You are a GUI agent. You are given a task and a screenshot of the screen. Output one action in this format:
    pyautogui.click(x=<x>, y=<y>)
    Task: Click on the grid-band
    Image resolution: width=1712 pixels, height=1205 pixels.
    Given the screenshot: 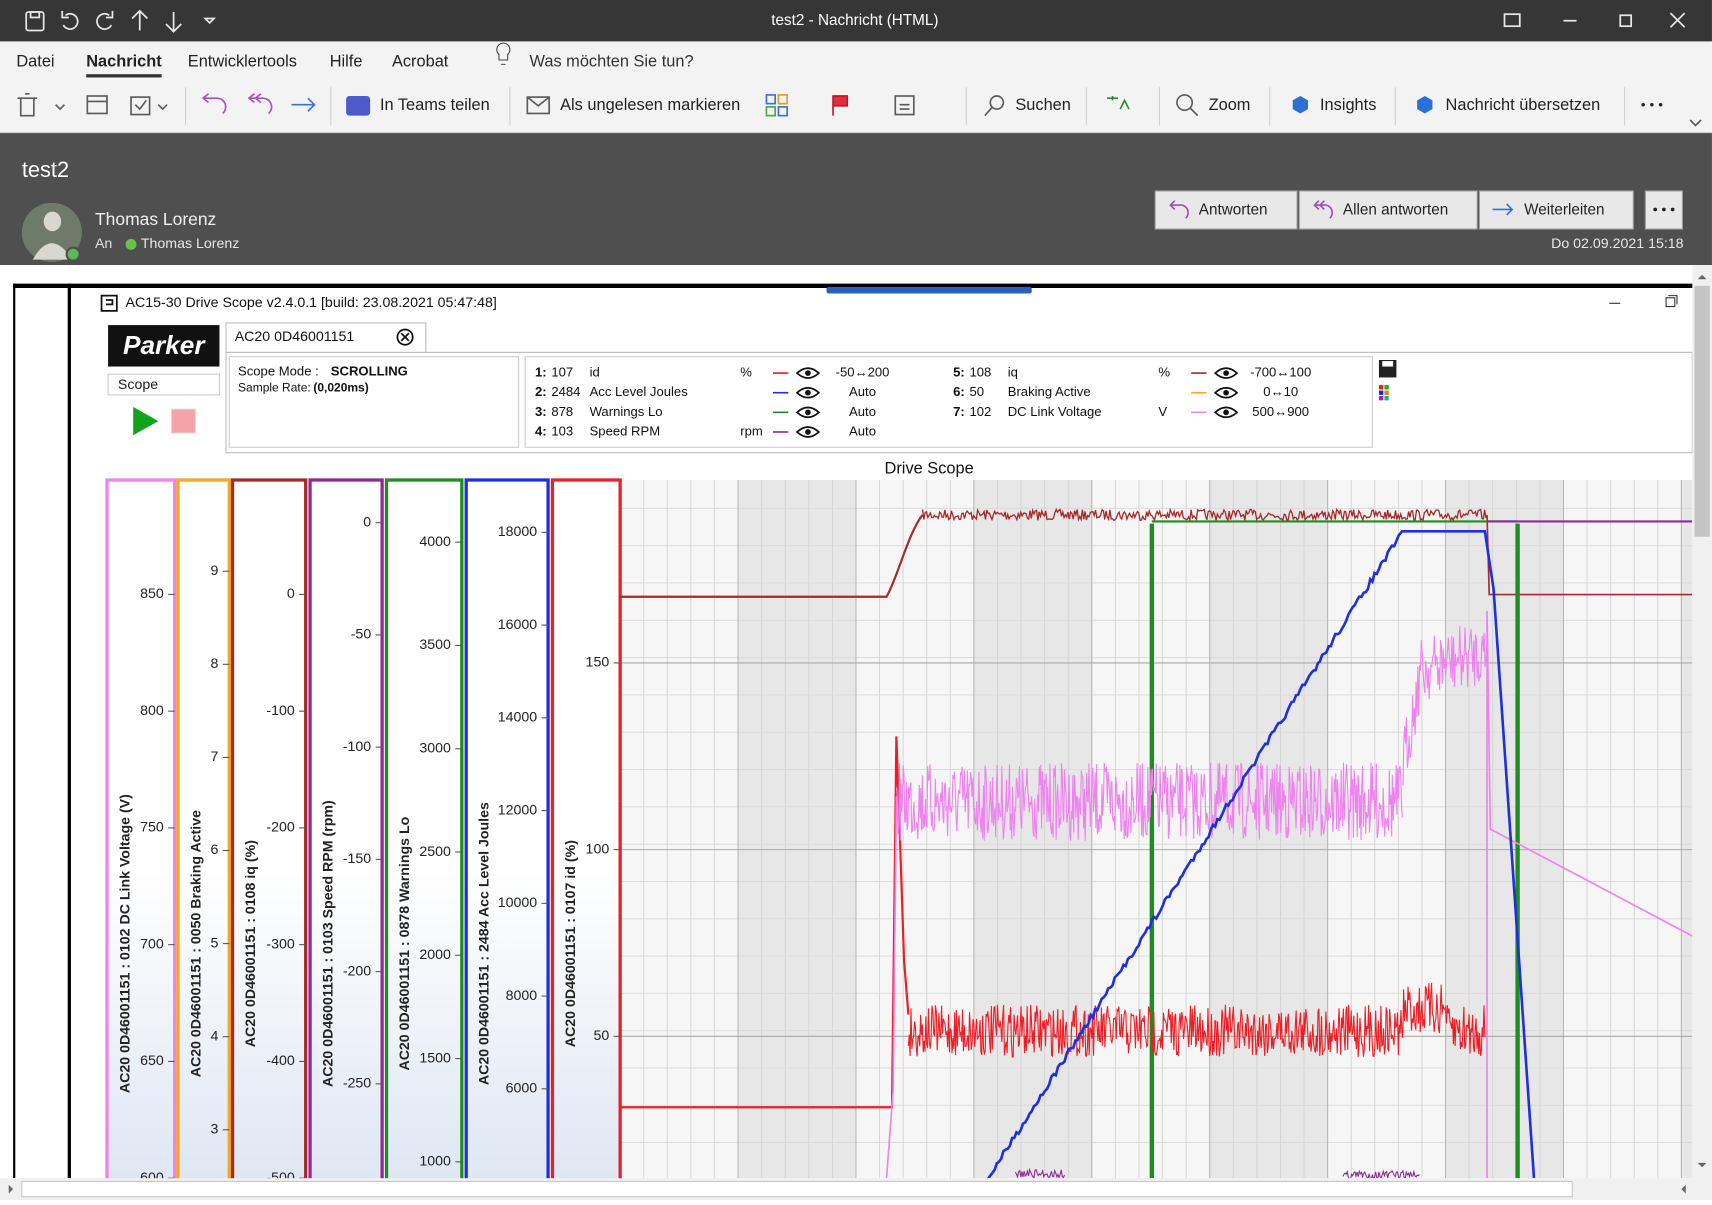 What is the action you would take?
    pyautogui.click(x=797, y=829)
    